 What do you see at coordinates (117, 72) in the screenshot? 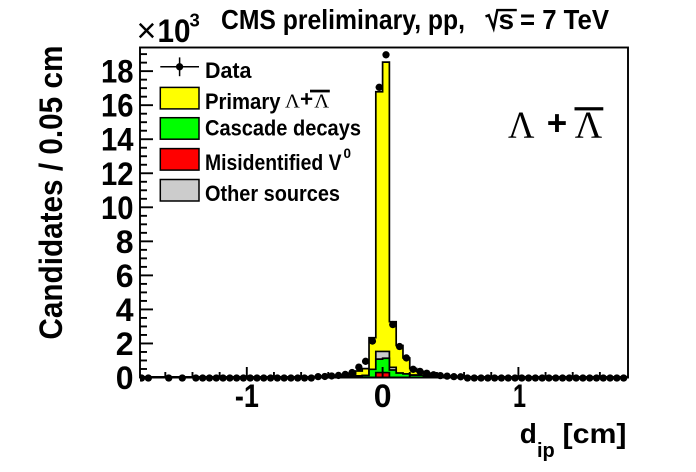
I see `svg-text: 18` at bounding box center [117, 72].